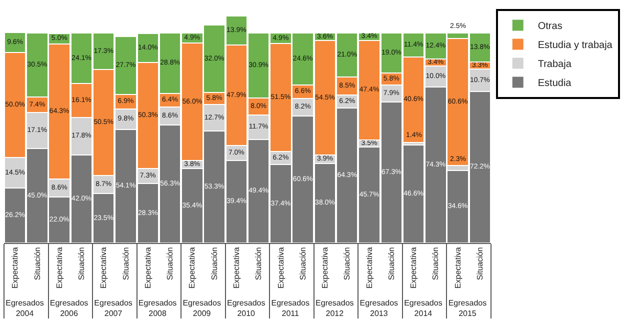 Image resolution: width=624 pixels, height=325 pixels. I want to click on text: Egresados 2008, so click(157, 308).